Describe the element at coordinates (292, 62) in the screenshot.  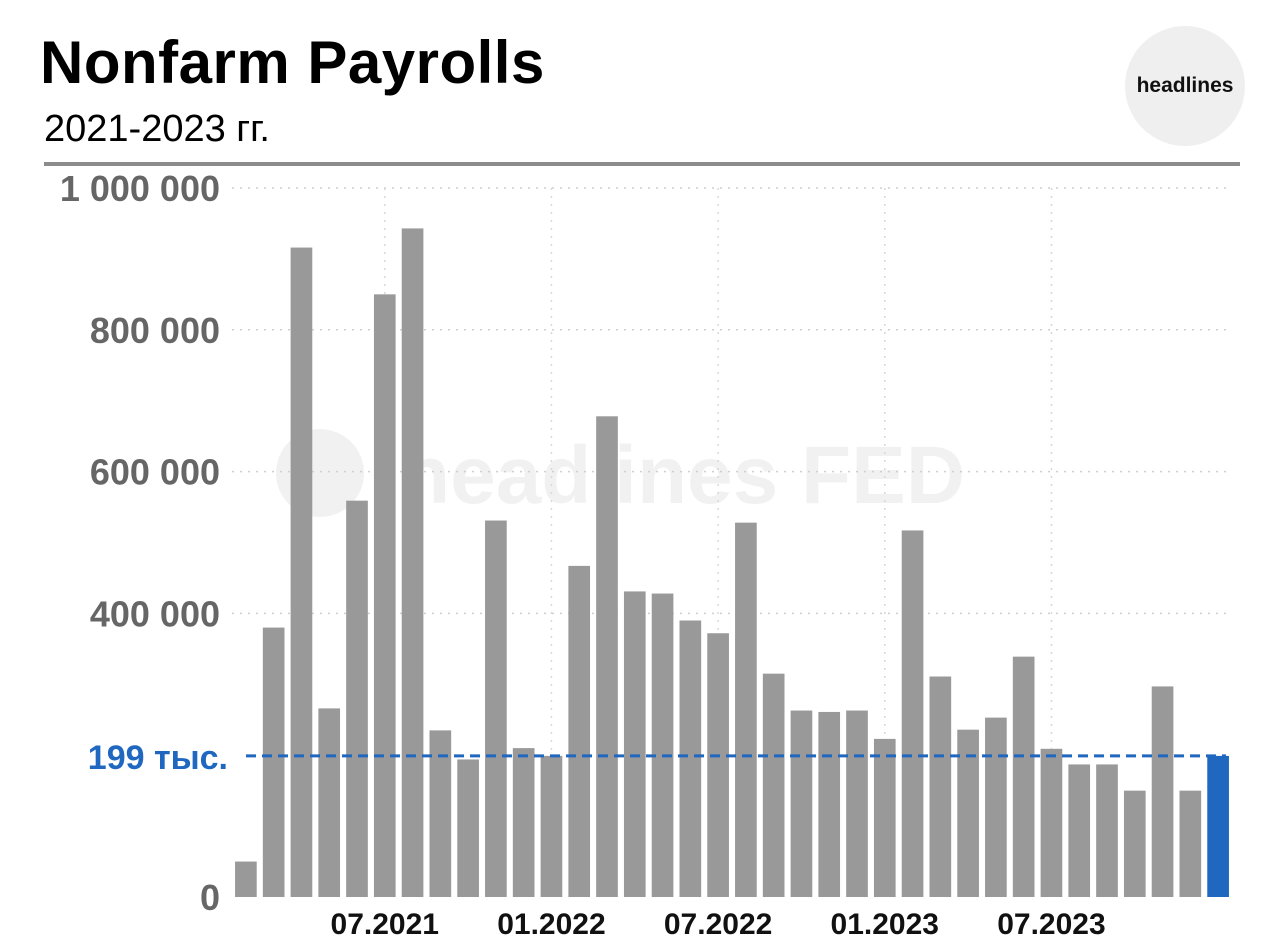
I see `chart-title: Nonfarm Payrolls` at that location.